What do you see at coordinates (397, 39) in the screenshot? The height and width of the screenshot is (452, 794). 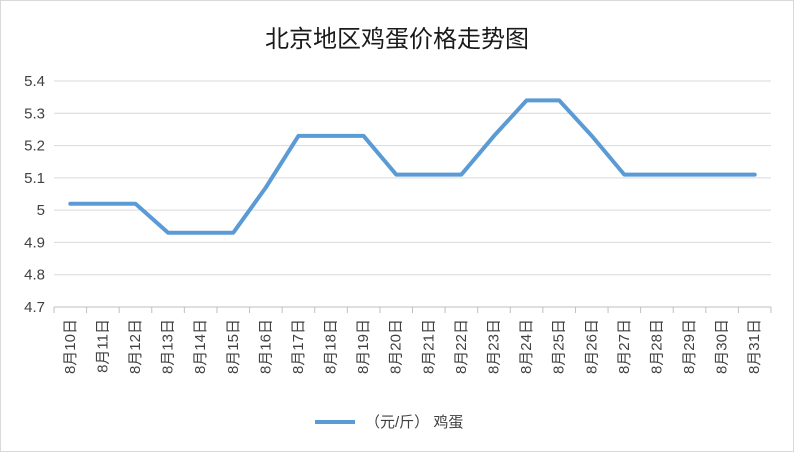 I see `chart-title: 北京地区鸡蛋价格走势图` at bounding box center [397, 39].